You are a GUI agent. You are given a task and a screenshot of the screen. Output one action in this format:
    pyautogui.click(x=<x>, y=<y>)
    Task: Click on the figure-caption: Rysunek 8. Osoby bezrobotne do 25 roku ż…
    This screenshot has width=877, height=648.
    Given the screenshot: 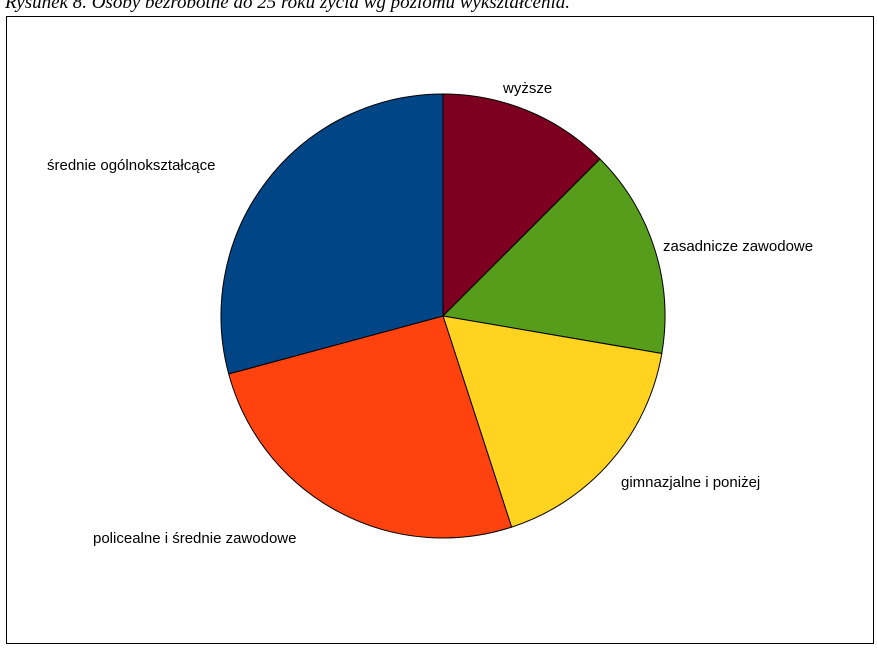 What is the action you would take?
    pyautogui.click(x=287, y=6)
    